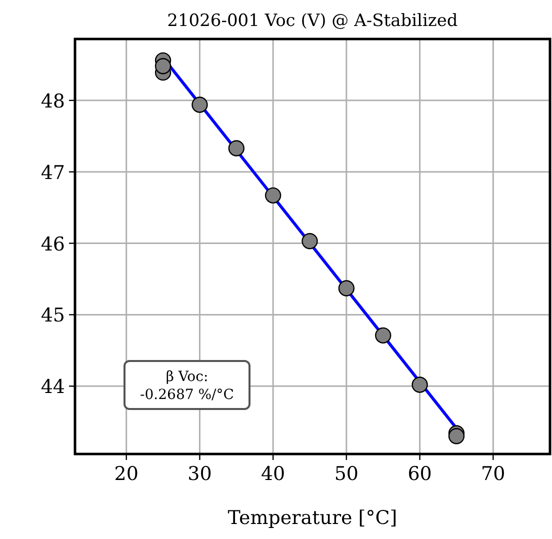  What do you see at coordinates (187, 386) in the screenshot?
I see `annotation: β Voc: -0.2687 %/°C` at bounding box center [187, 386].